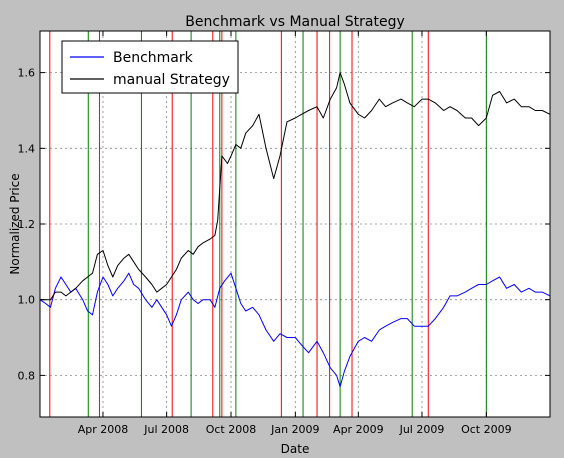 The height and width of the screenshot is (458, 564). Describe the element at coordinates (27, 224) in the screenshot. I see `y-tick-label: 1.2` at that location.